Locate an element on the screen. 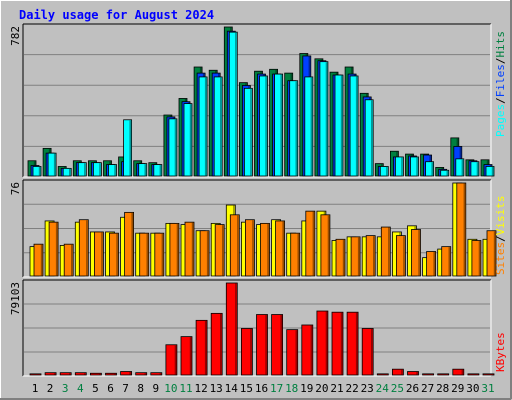  legend-pages: Pages is located at coordinates (500, 120).